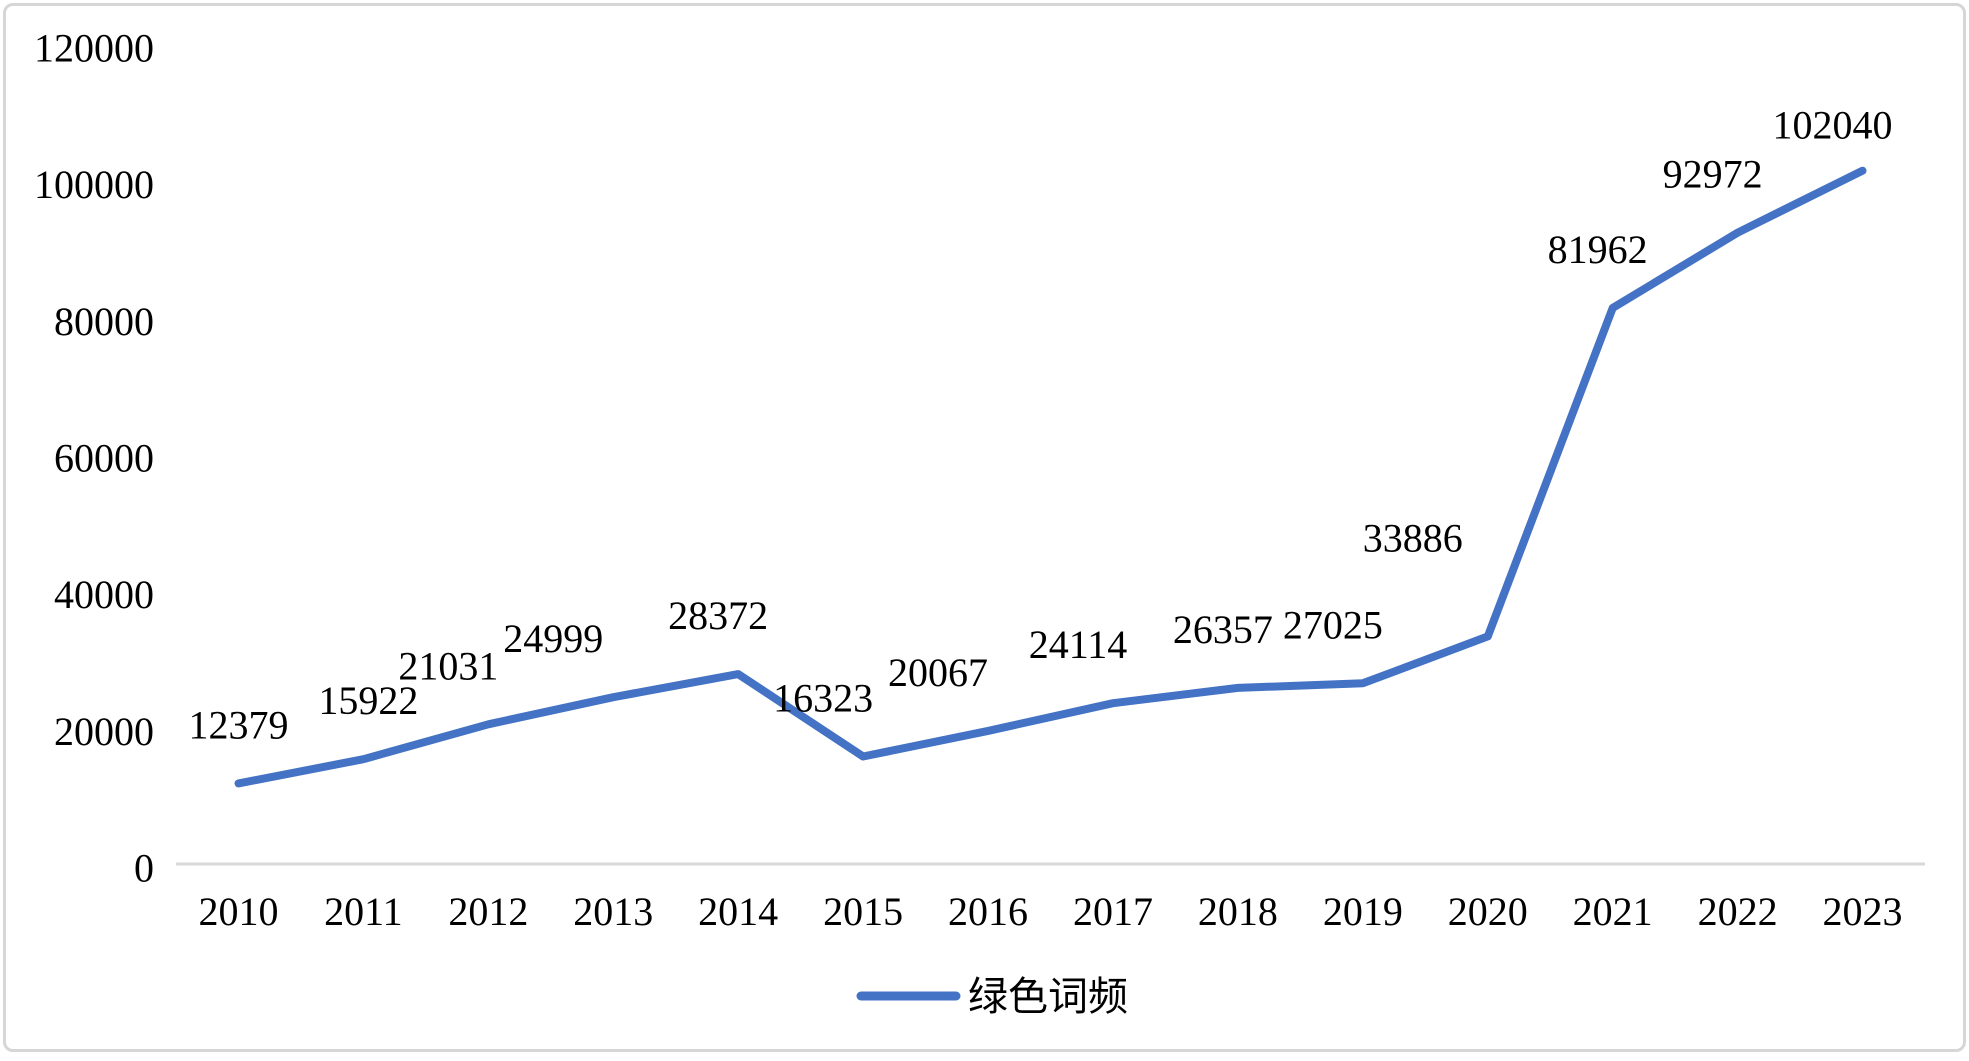  What do you see at coordinates (488, 911) in the screenshot?
I see `x-axis-category-label: 2012` at bounding box center [488, 911].